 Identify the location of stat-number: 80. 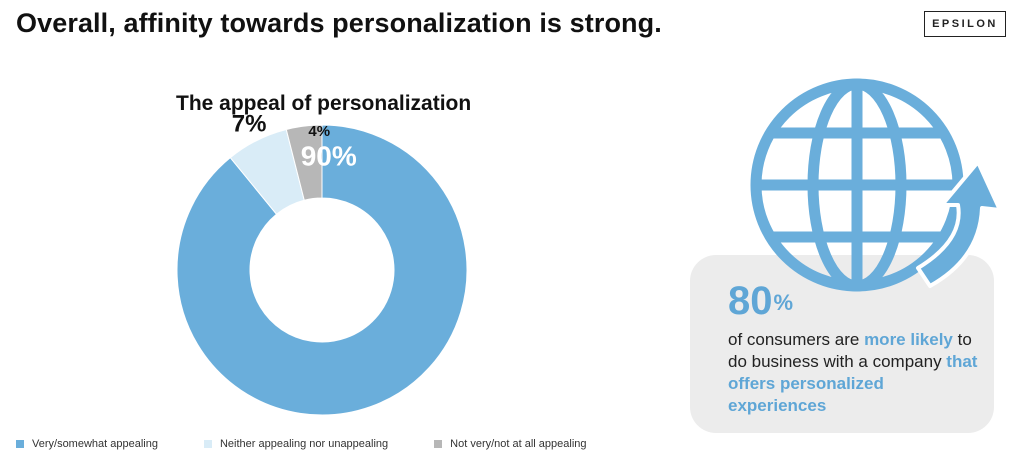
(750, 301).